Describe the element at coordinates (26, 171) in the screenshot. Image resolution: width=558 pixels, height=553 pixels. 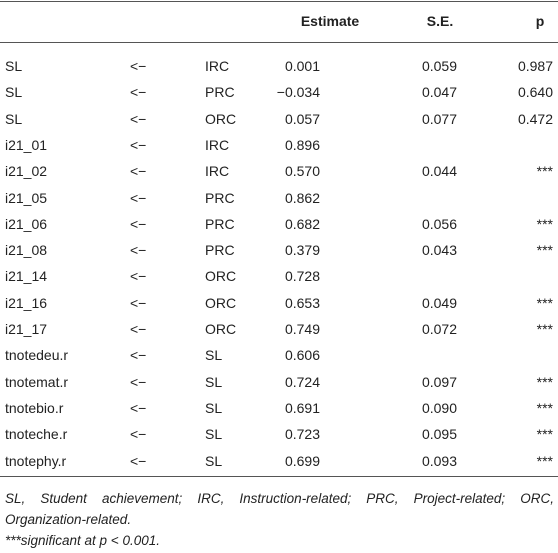
I see `table-cell: i21_02` at that location.